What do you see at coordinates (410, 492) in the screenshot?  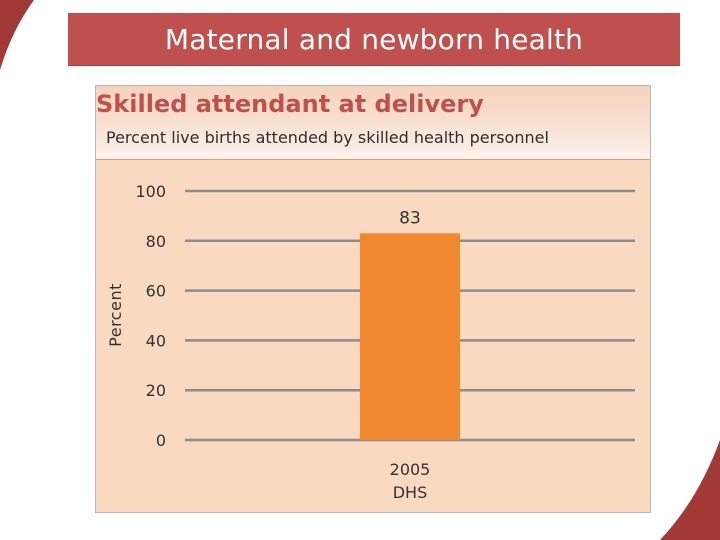 I see `x-tick-label: DHS` at bounding box center [410, 492].